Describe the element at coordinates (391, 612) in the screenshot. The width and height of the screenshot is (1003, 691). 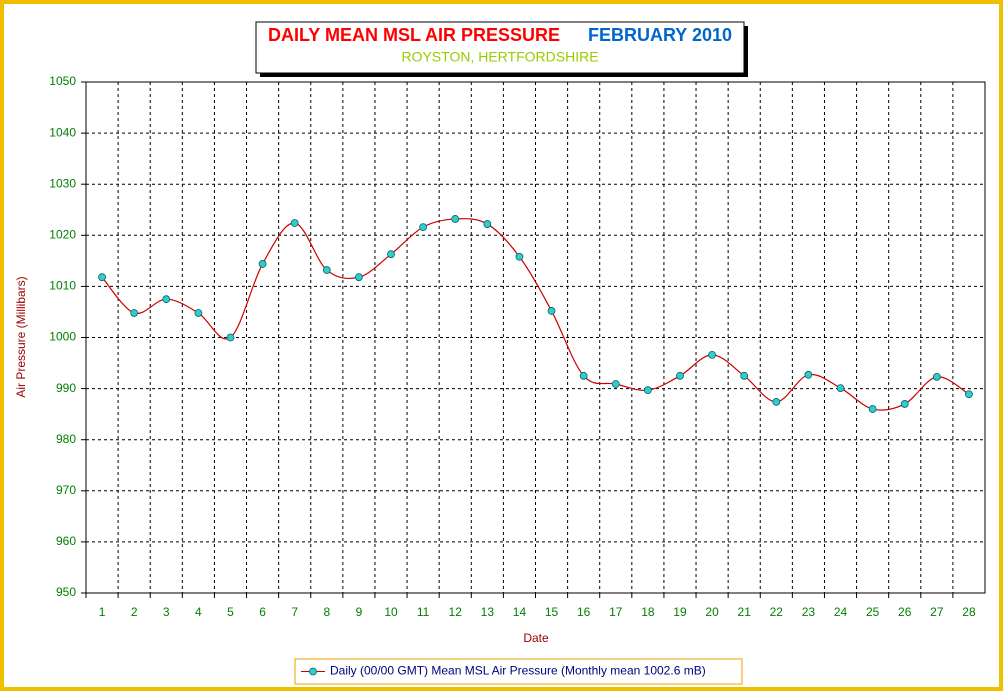
I see `x-tick-label: 10` at that location.